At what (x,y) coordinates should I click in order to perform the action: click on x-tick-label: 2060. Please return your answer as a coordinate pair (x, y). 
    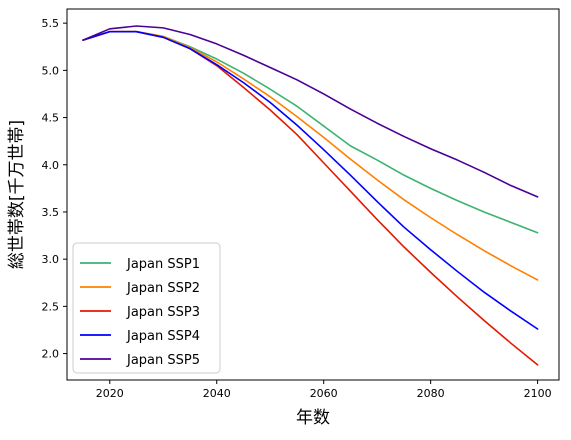
    Looking at the image, I should click on (324, 393).